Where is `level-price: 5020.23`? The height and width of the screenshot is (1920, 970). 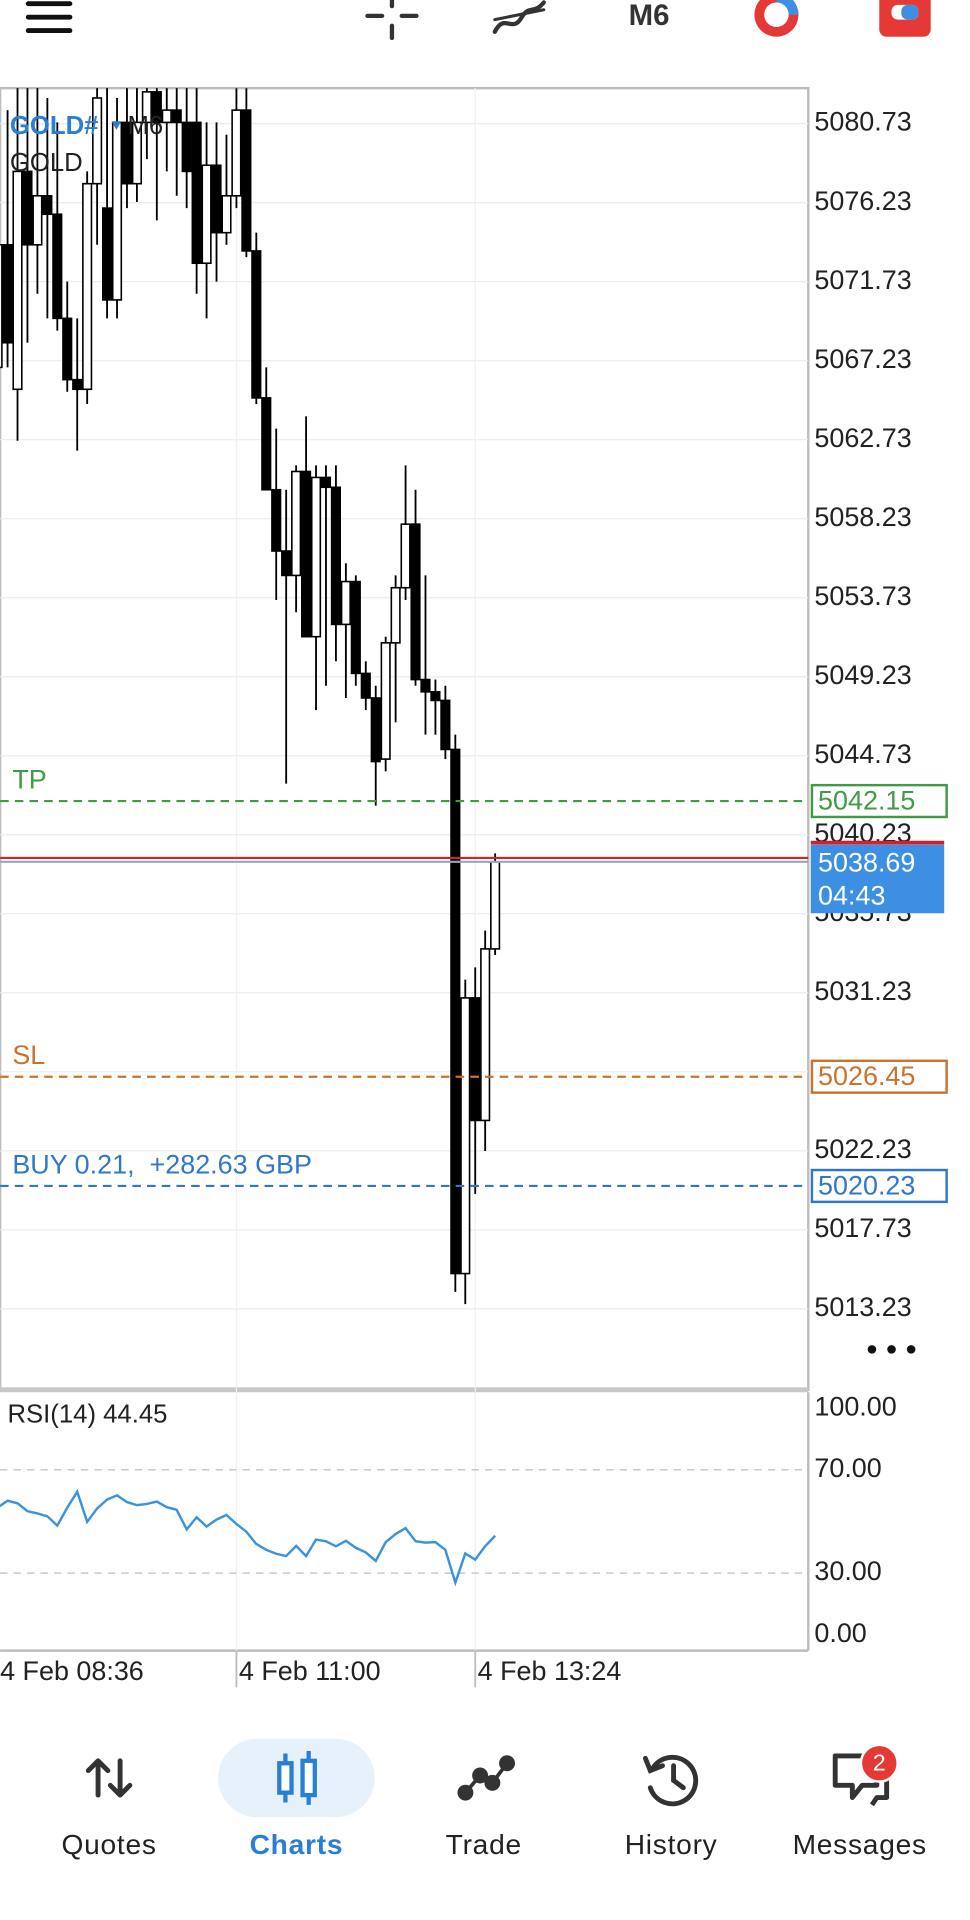 level-price: 5020.23 is located at coordinates (866, 1185).